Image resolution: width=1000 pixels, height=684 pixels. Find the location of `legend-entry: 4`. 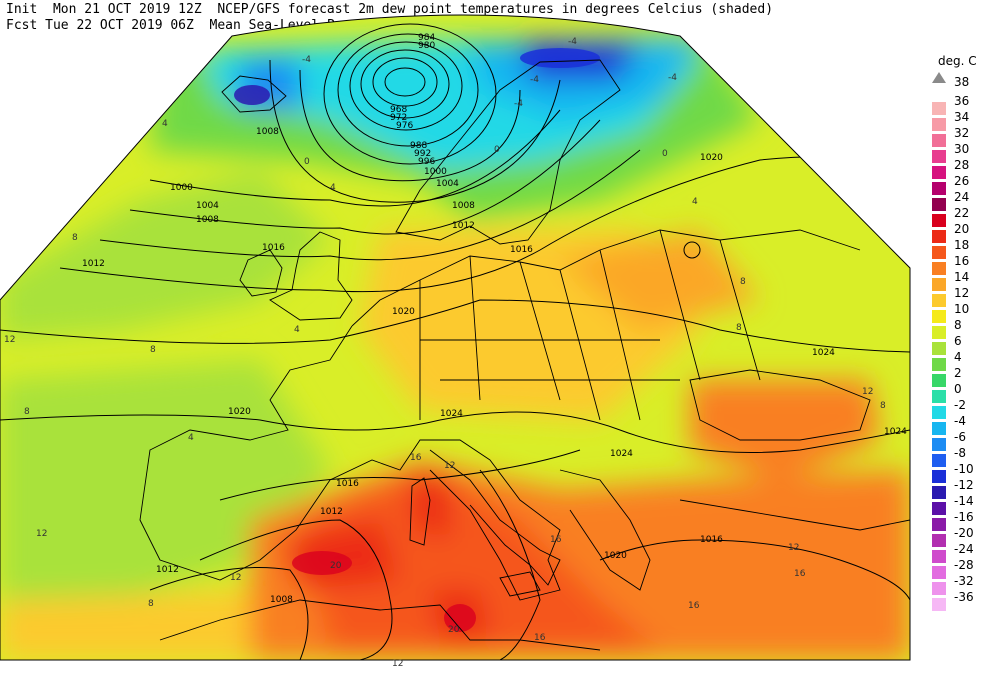

legend-entry: 4 is located at coordinates (962, 361).